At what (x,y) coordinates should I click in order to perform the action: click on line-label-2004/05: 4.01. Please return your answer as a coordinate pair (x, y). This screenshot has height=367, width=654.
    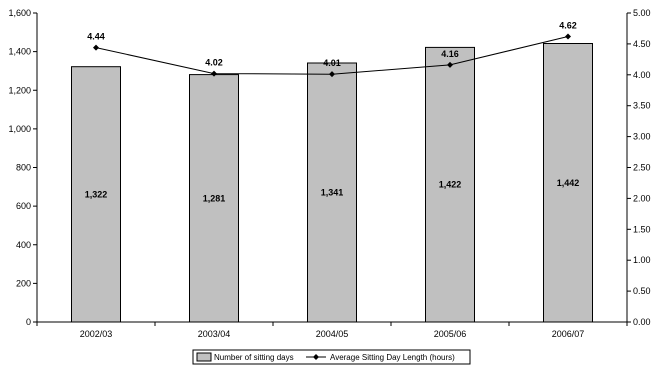
    Looking at the image, I should click on (332, 63).